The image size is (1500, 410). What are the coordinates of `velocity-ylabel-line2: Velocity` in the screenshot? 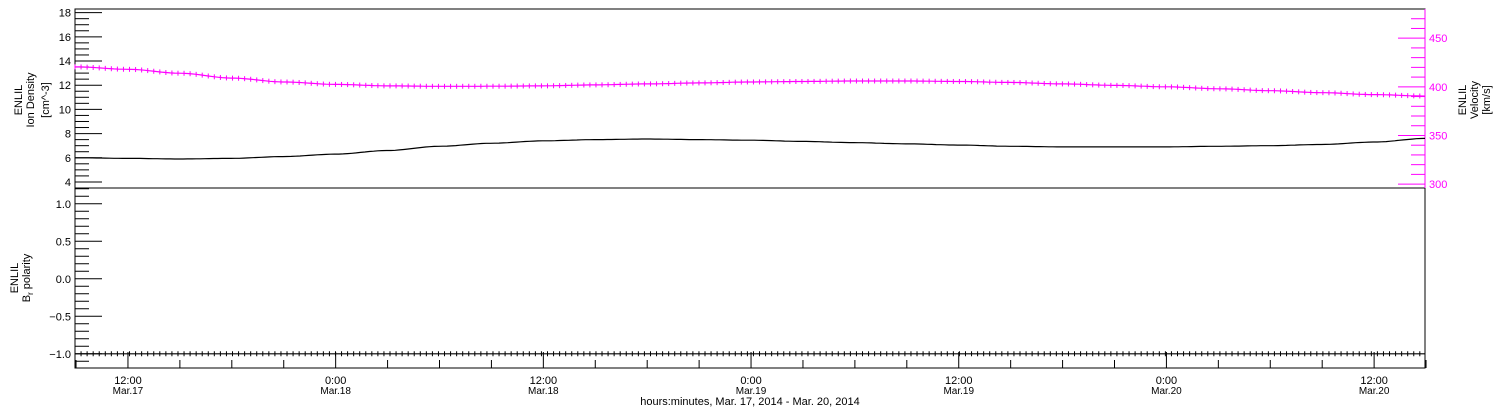 It's located at (1475, 100).